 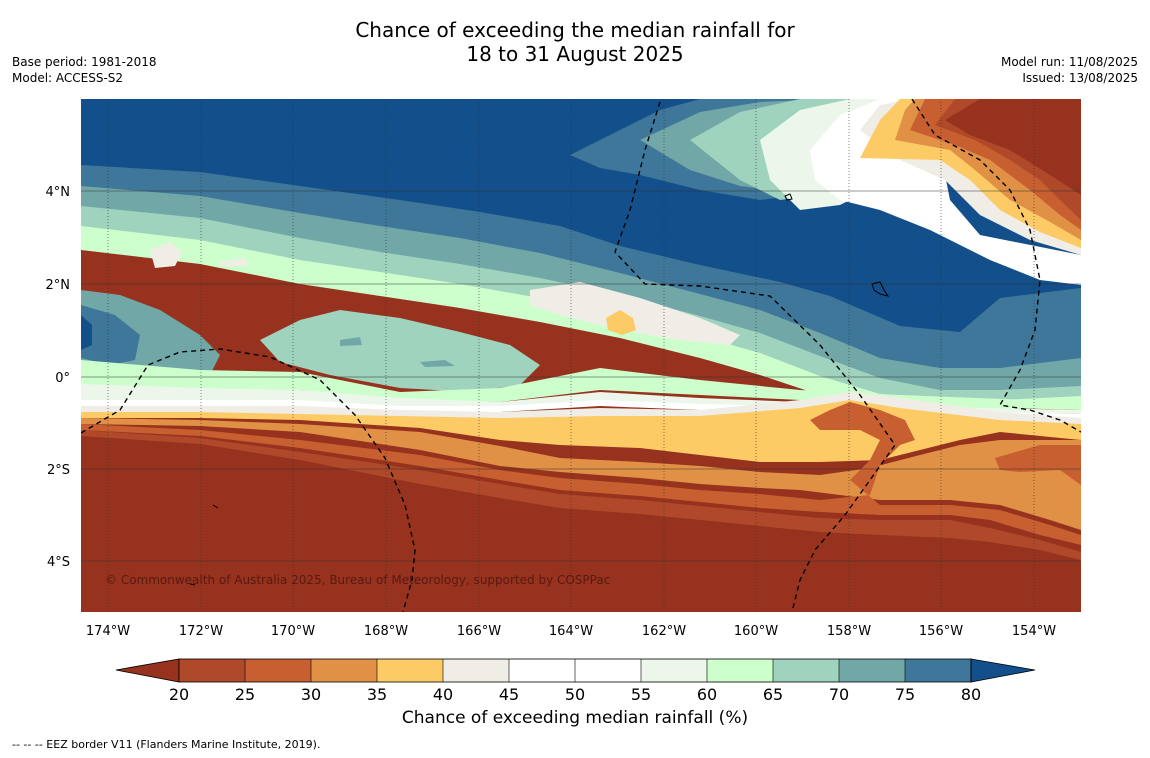 I want to click on lat-tick-label: 4°N, so click(x=58, y=192).